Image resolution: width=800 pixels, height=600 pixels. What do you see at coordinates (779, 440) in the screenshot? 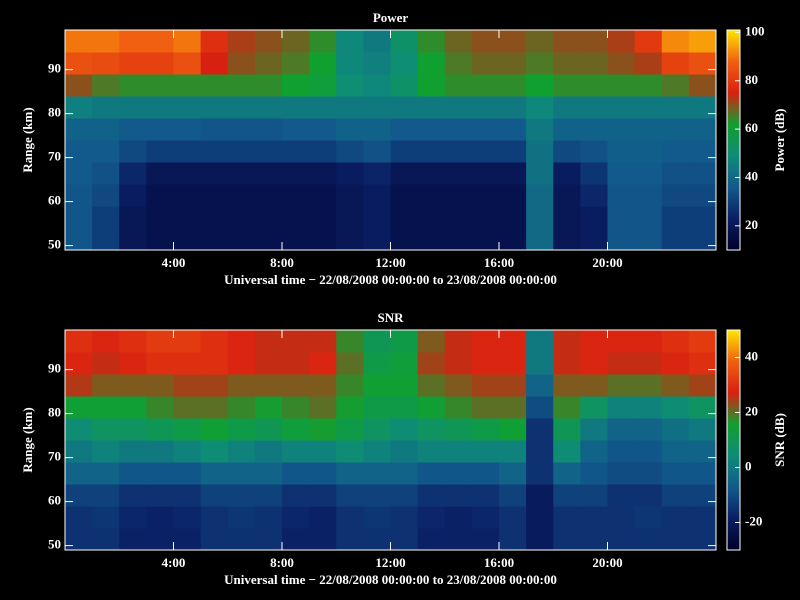
I see `colorbar-label: SNR (dB)` at bounding box center [779, 440].